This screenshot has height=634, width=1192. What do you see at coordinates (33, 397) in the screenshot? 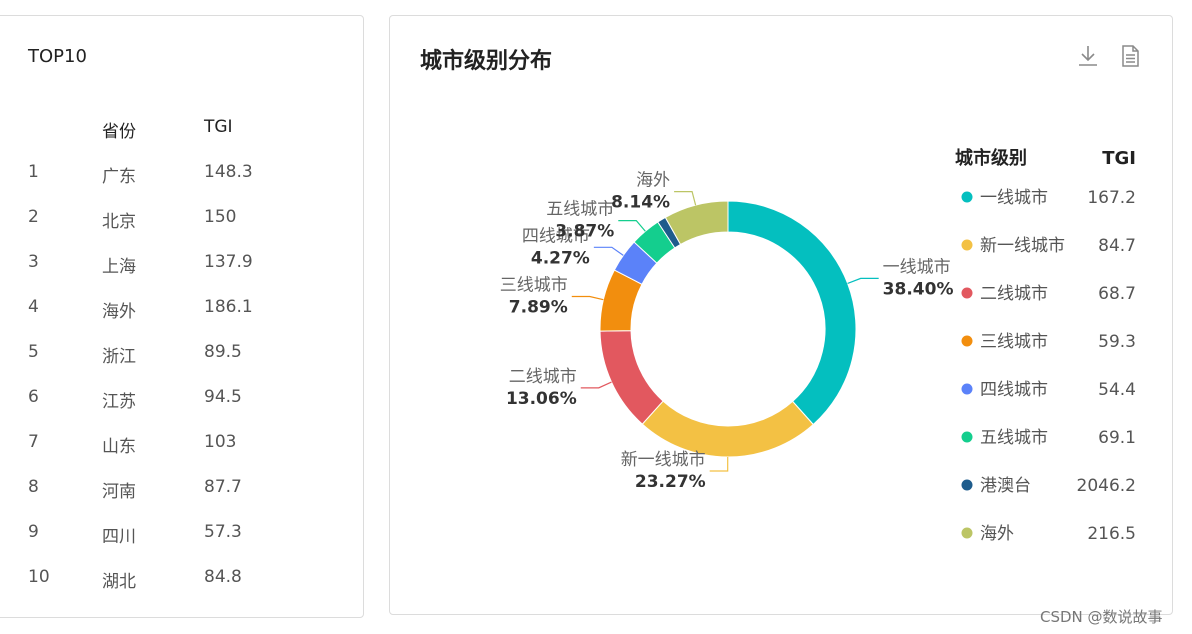
I see `rank-cell: 6` at bounding box center [33, 397].